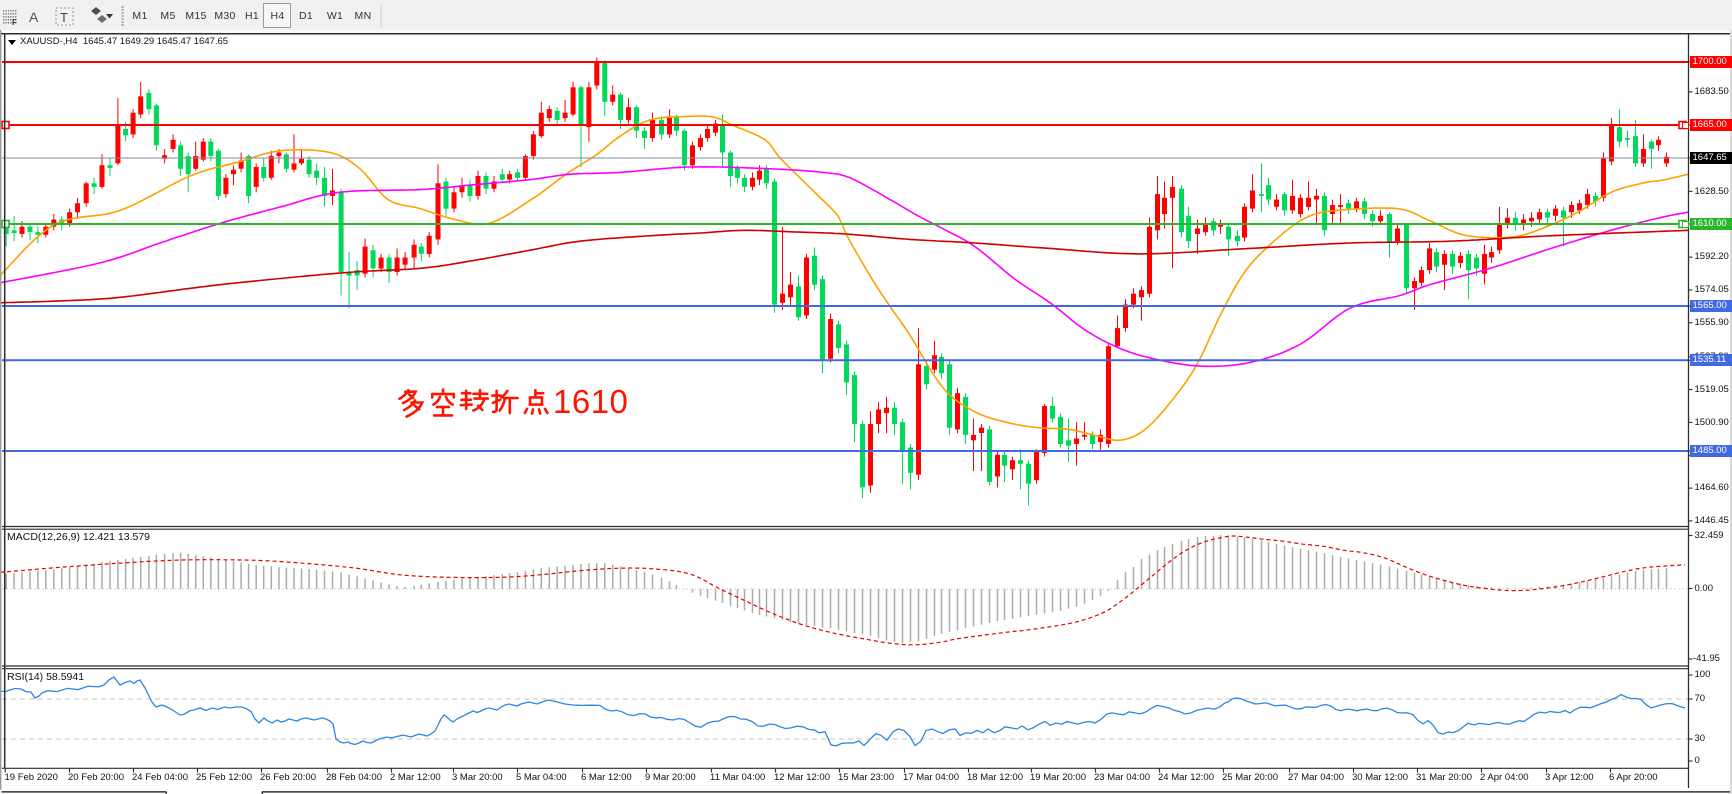 The height and width of the screenshot is (794, 1732). I want to click on svg-text: F, so click(14, 22).